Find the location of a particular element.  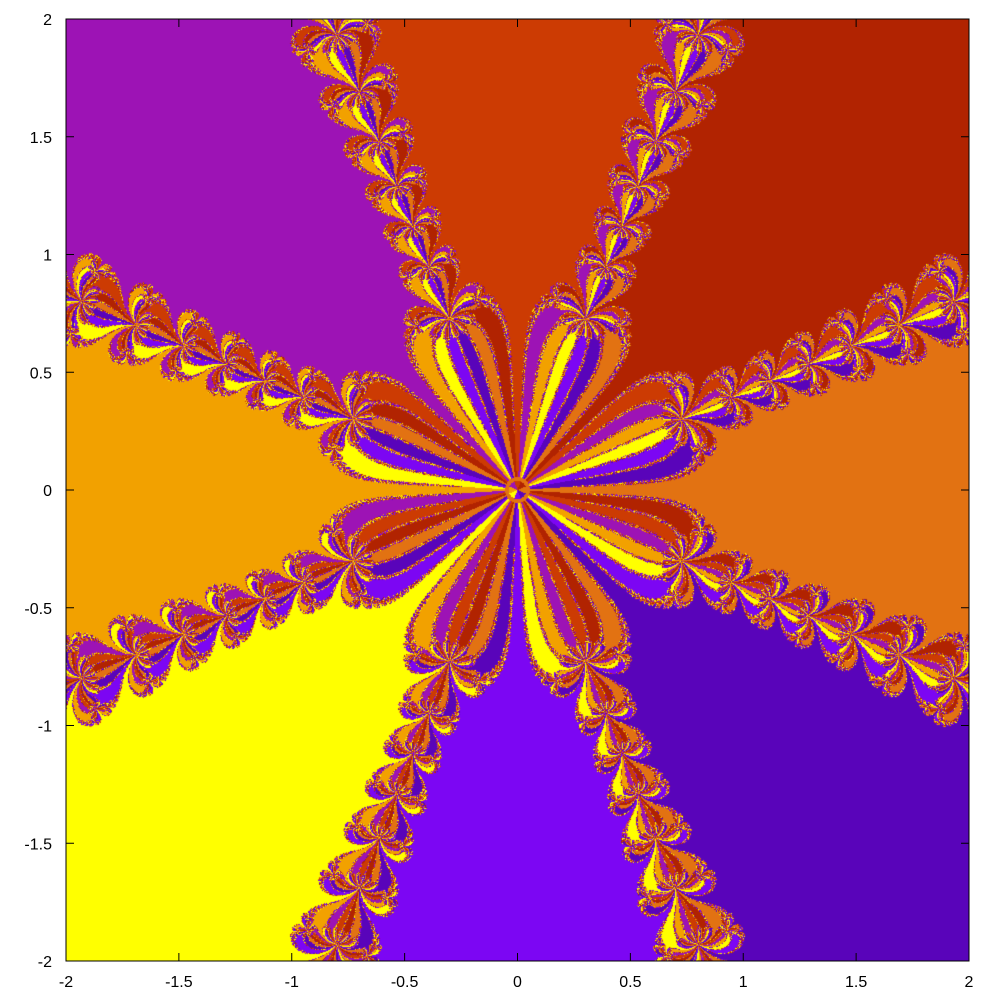

y-tick-label: -0.5 is located at coordinates (38, 609).